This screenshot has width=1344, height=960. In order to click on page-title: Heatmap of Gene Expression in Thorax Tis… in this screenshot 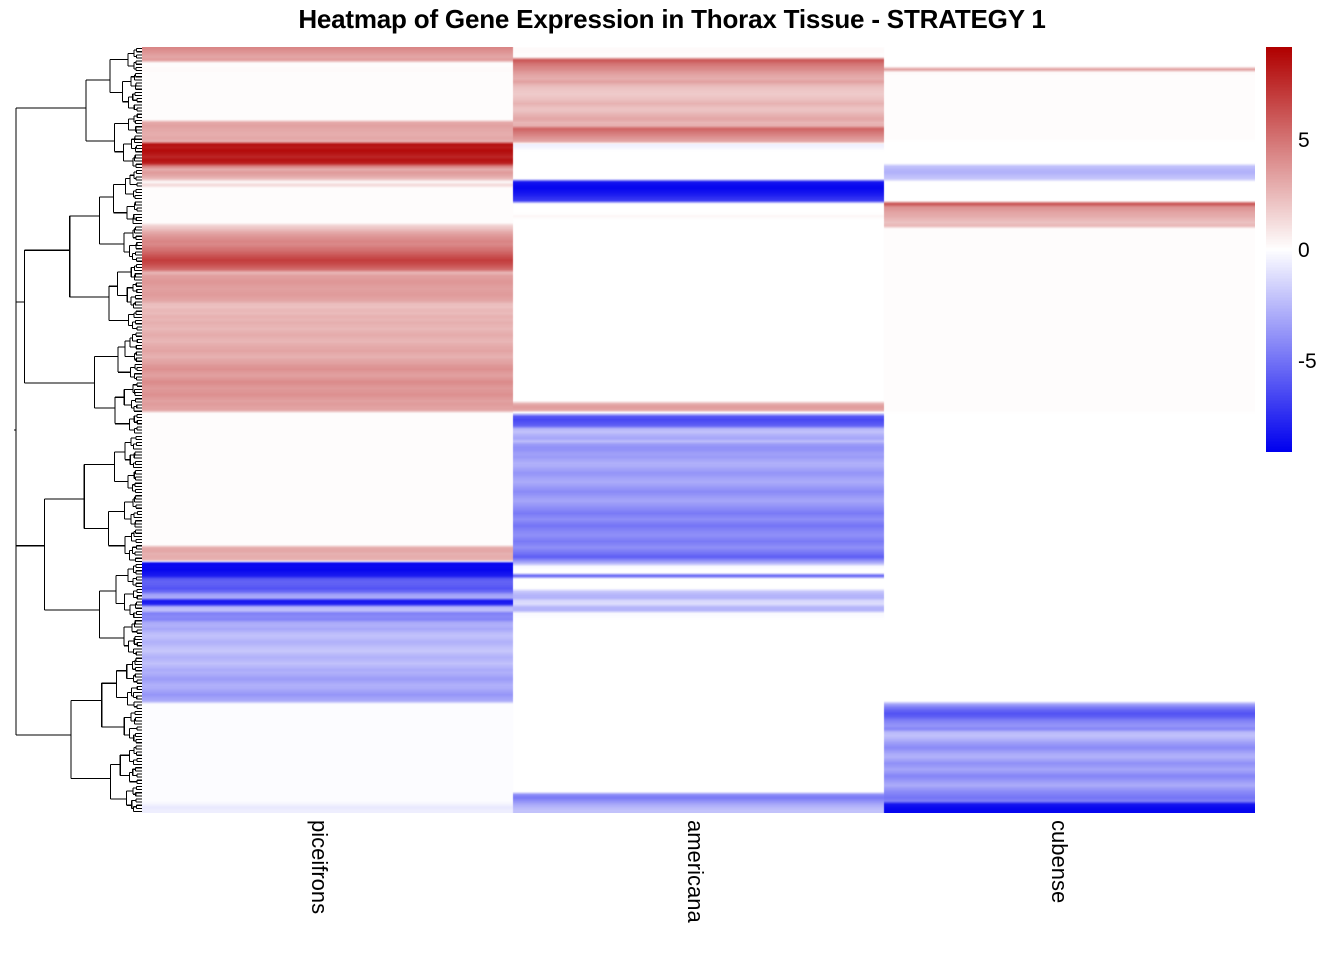, I will do `click(672, 19)`.